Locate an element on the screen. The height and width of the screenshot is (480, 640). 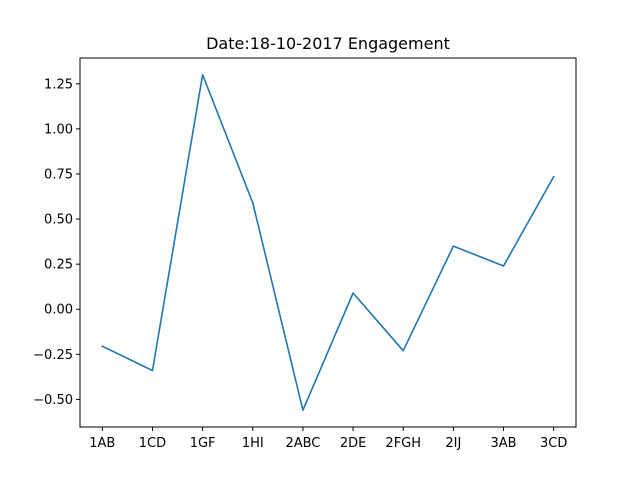
y-tick-label: 0.00 is located at coordinates (58, 310).